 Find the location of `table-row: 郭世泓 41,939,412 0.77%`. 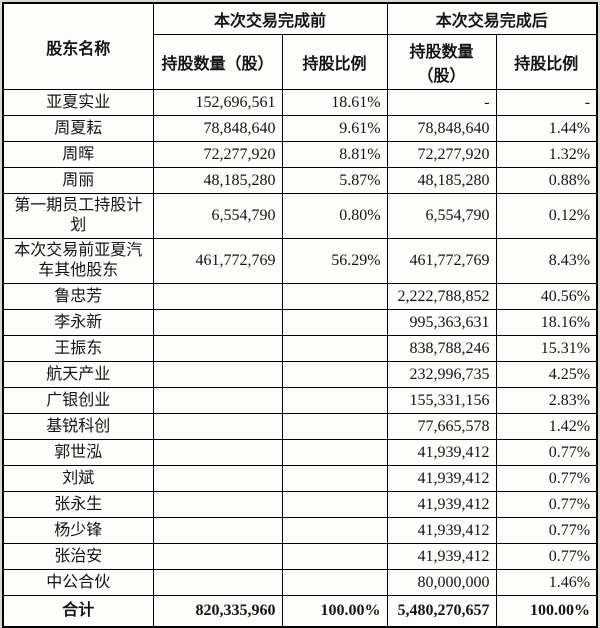

table-row: 郭世泓 41,939,412 0.77% is located at coordinates (300, 452).